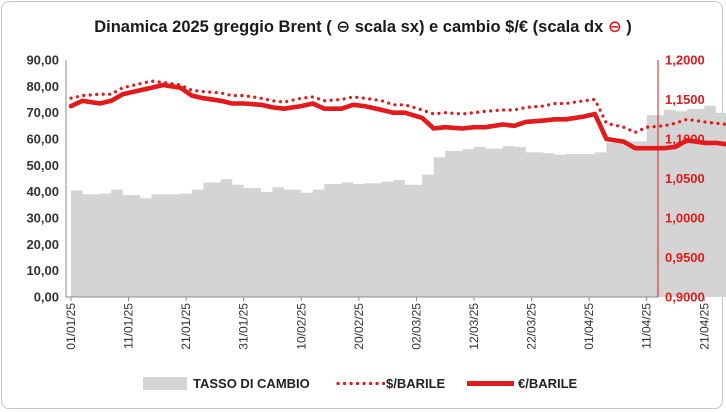 The height and width of the screenshot is (412, 726). Describe the element at coordinates (615, 27) in the screenshot. I see `right-arrow-icon: ⊖` at that location.